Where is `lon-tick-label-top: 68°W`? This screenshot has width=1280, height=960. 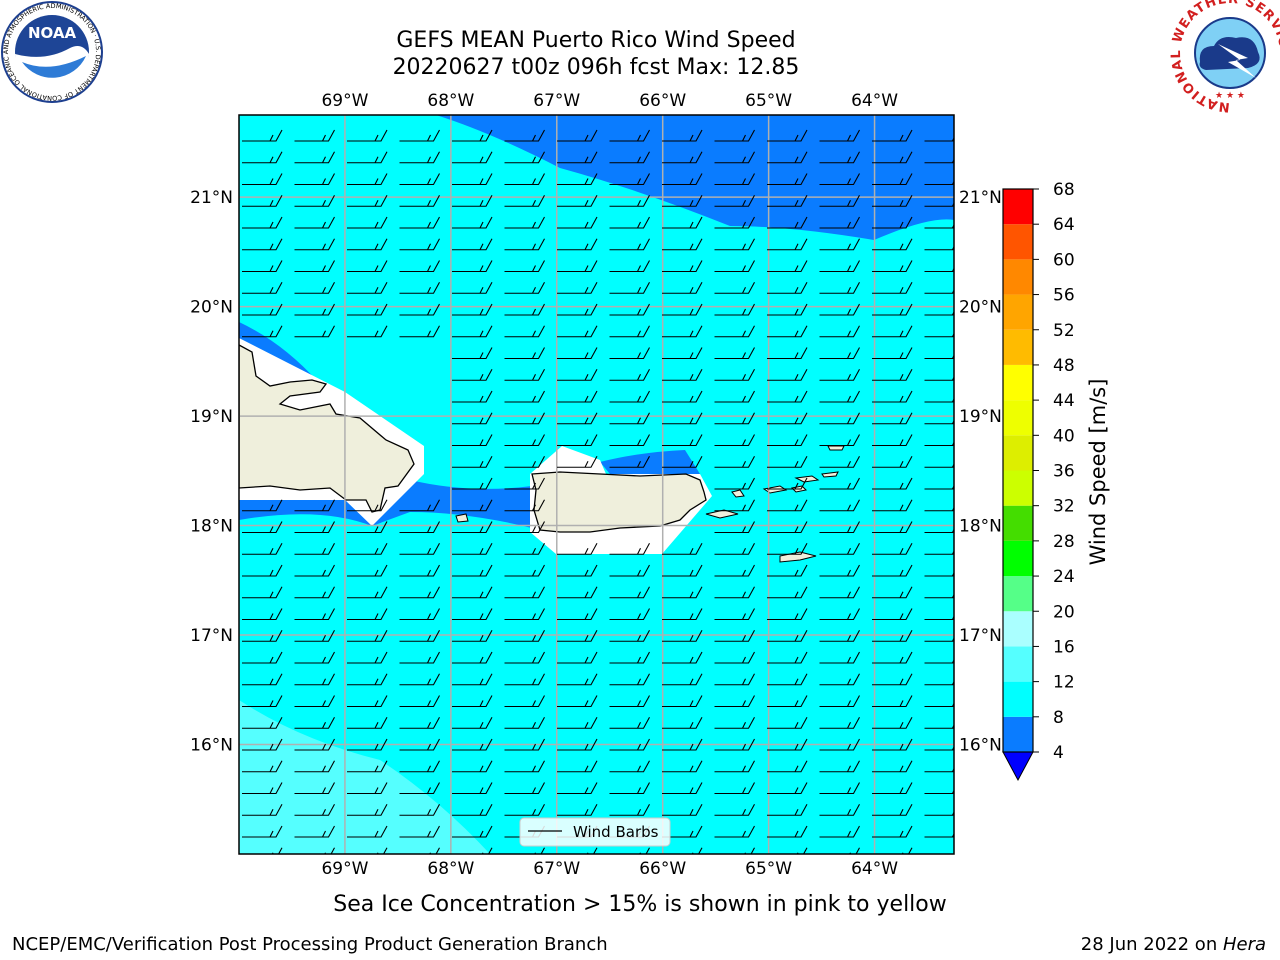
lon-tick-label-top: 68°W is located at coordinates (450, 101).